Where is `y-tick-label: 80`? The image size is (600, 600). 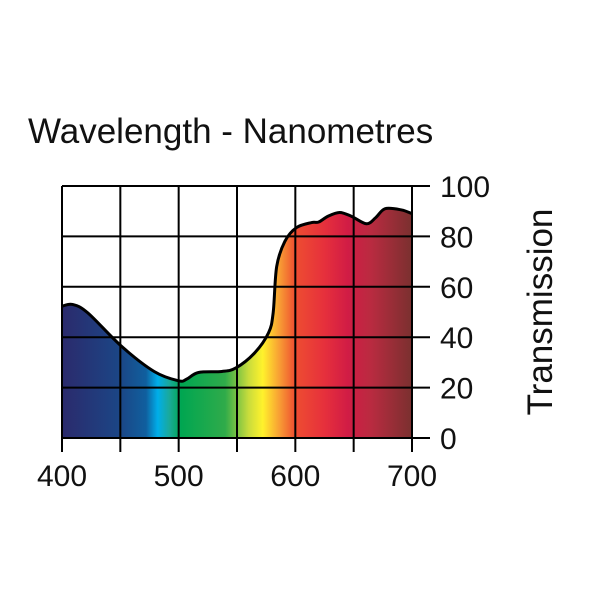 y-tick-label: 80 is located at coordinates (456, 237).